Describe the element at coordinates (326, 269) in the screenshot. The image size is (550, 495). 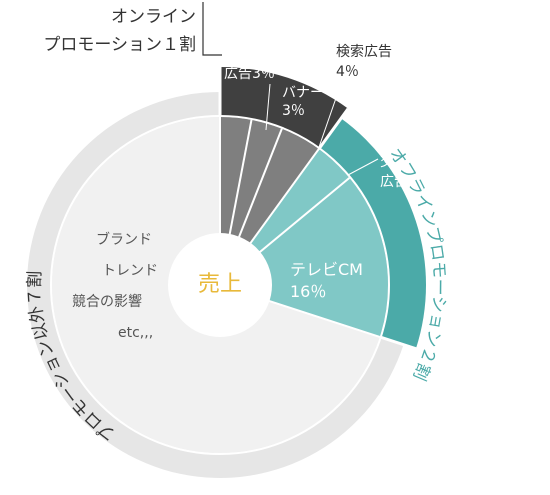
I see `inner-label-4-line: テレビCM` at that location.